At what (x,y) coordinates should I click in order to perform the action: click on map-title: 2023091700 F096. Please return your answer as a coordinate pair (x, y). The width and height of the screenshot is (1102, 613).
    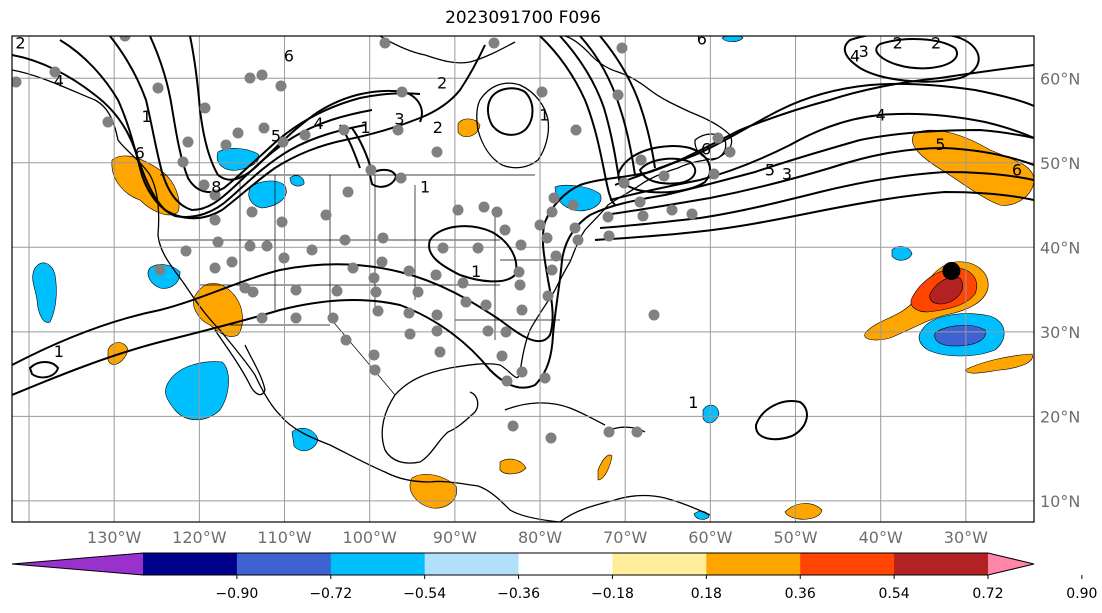
    Looking at the image, I should click on (523, 18).